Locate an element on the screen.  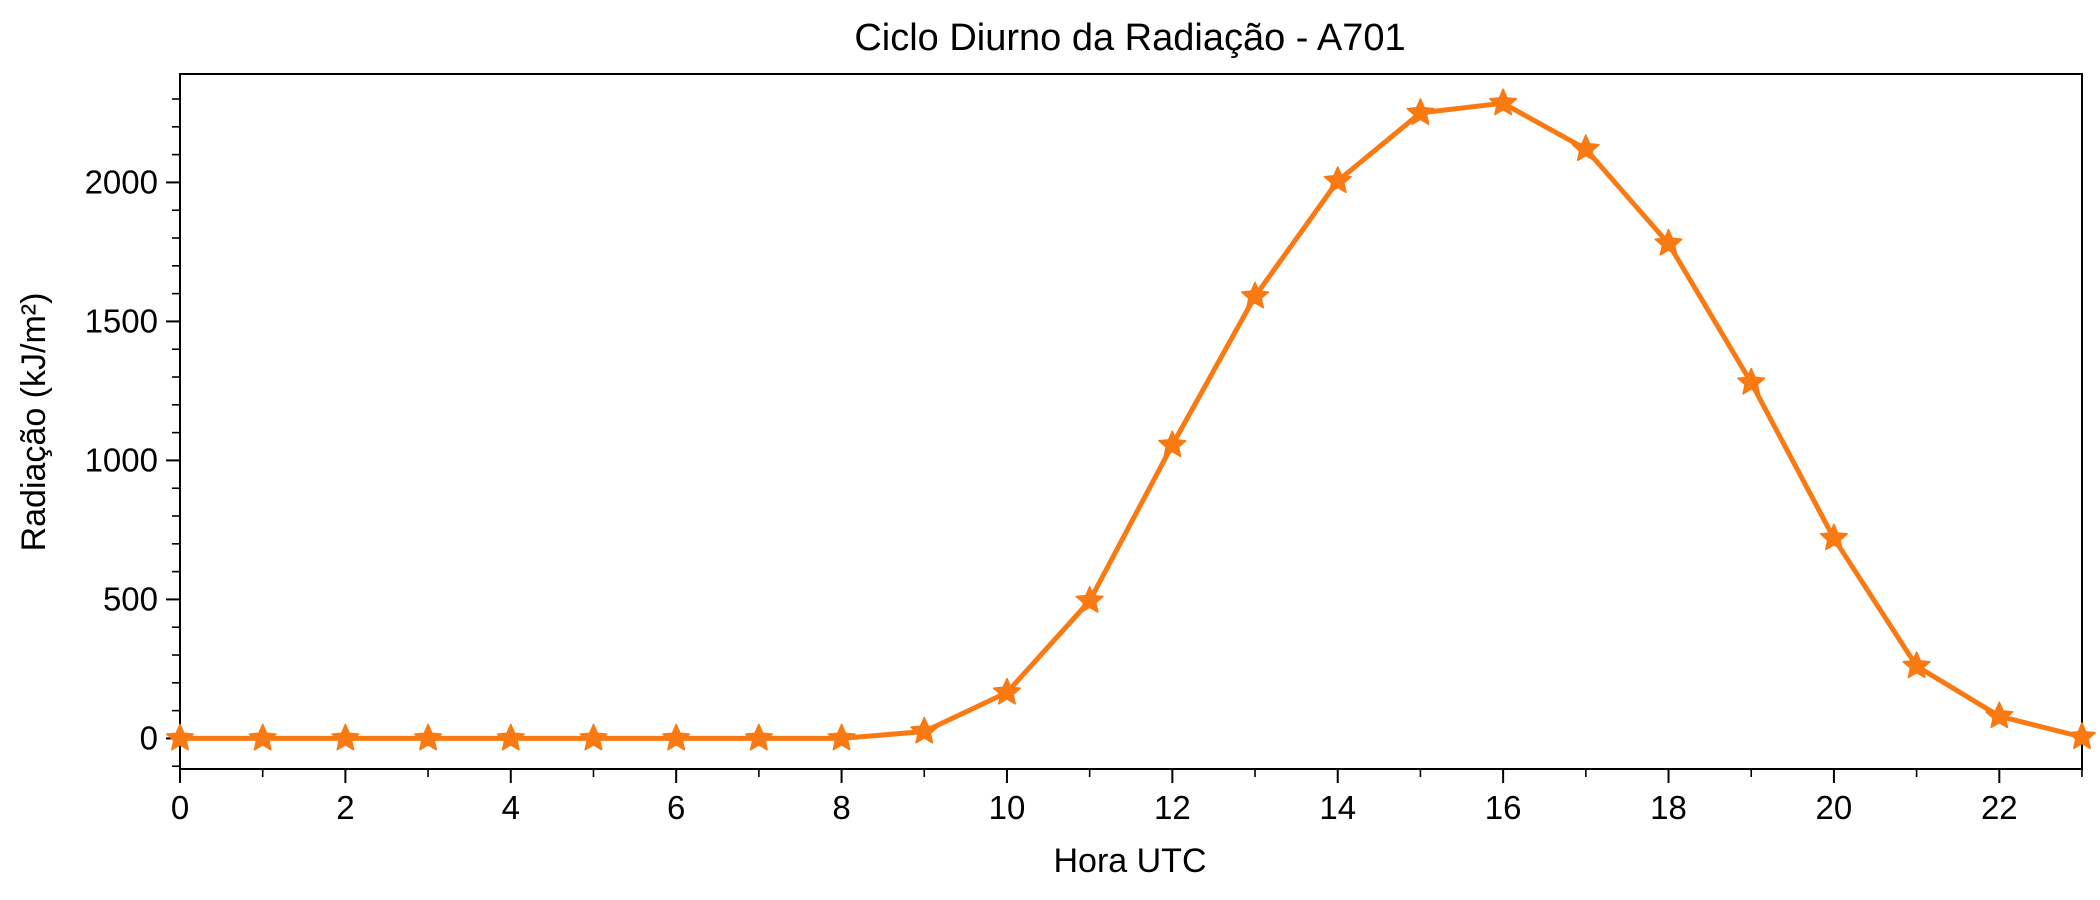
y-tick-label: 2000 is located at coordinates (121, 181).